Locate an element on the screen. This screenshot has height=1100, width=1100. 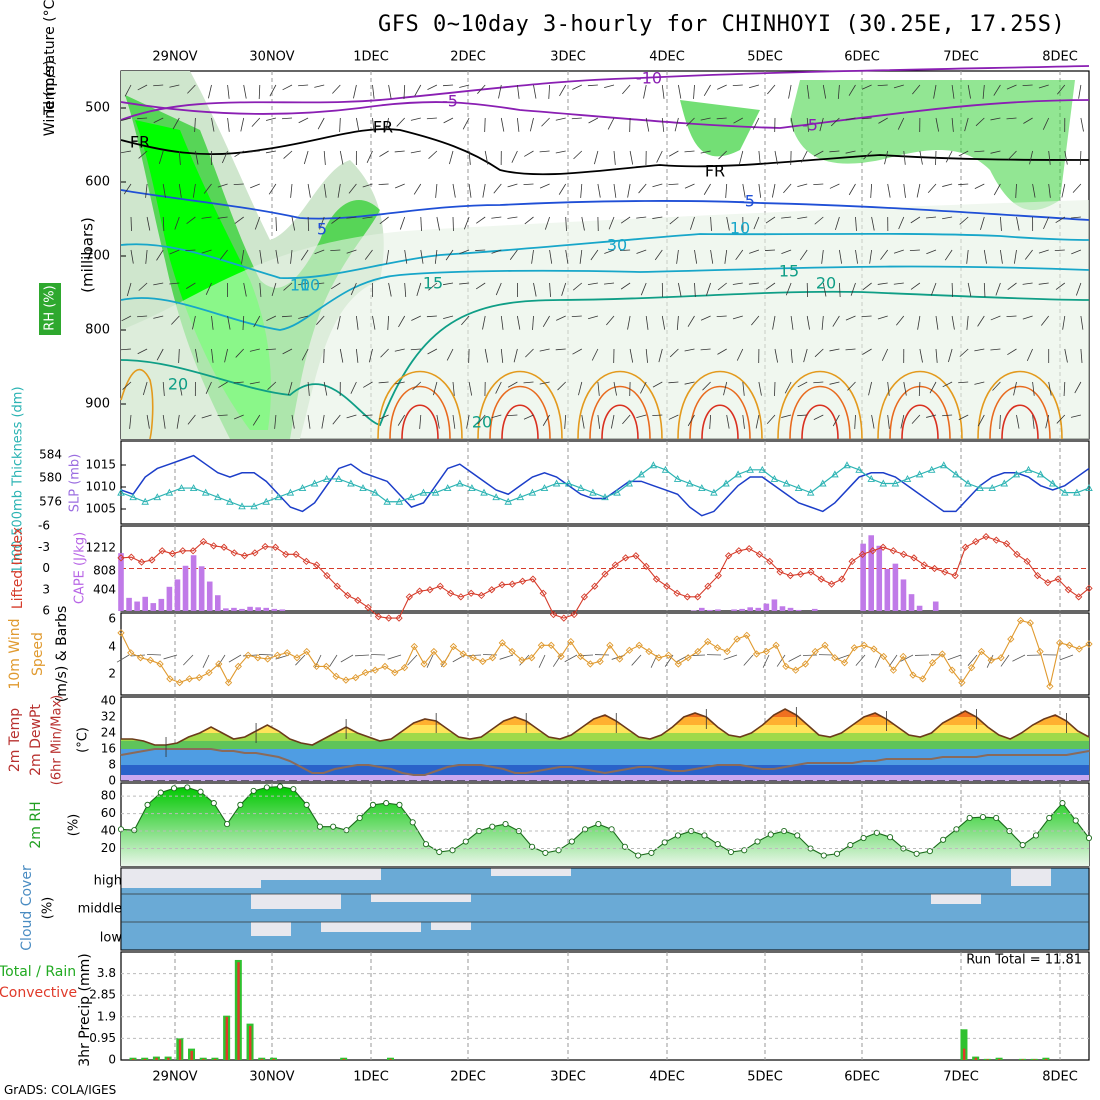
contour-label: -10 is located at coordinates (649, 78).